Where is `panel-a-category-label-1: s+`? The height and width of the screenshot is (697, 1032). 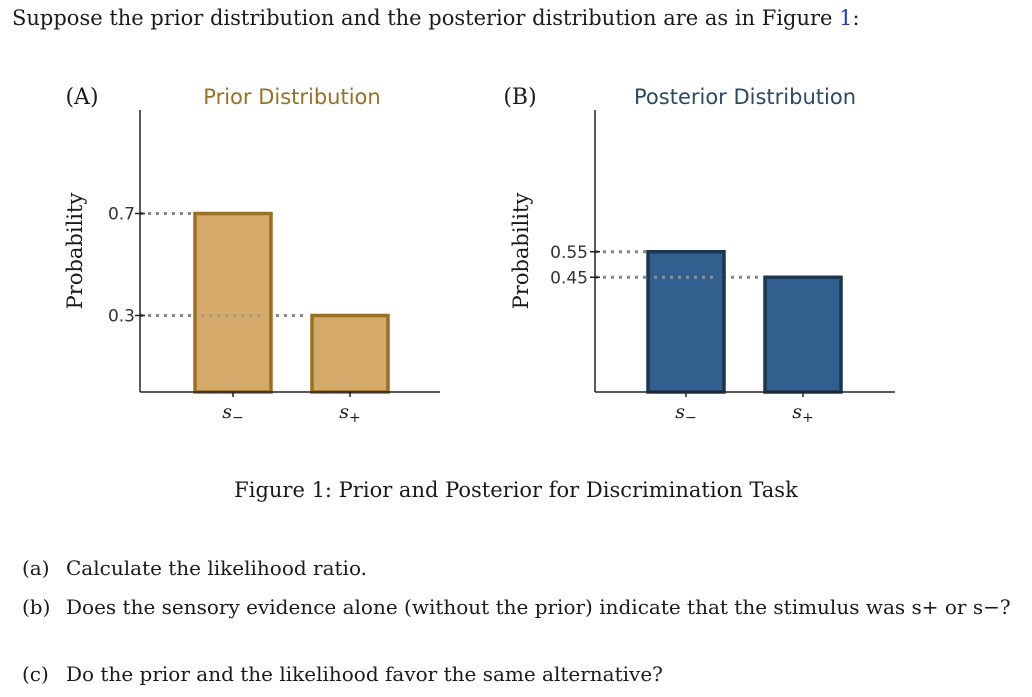
panel-a-category-label-1: s+ is located at coordinates (350, 413).